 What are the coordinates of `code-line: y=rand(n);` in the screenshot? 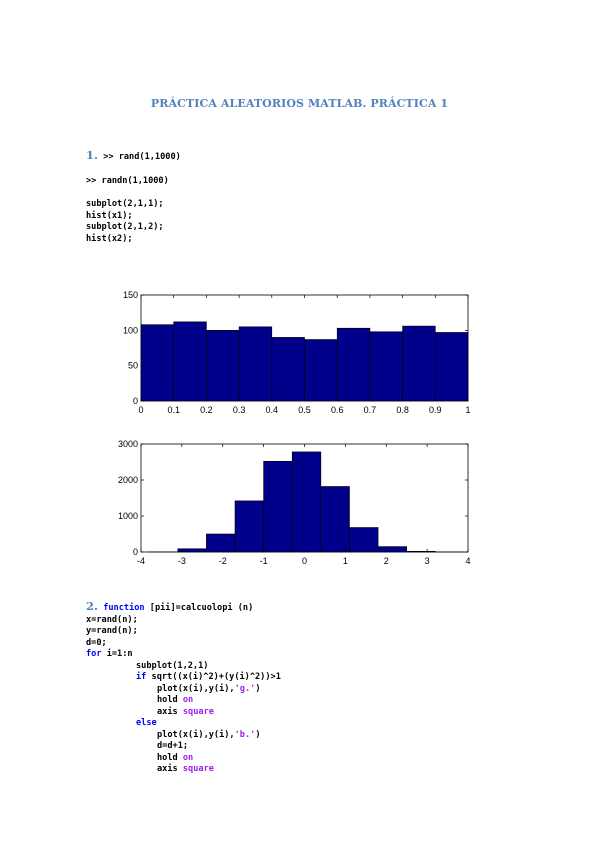 It's located at (112, 631).